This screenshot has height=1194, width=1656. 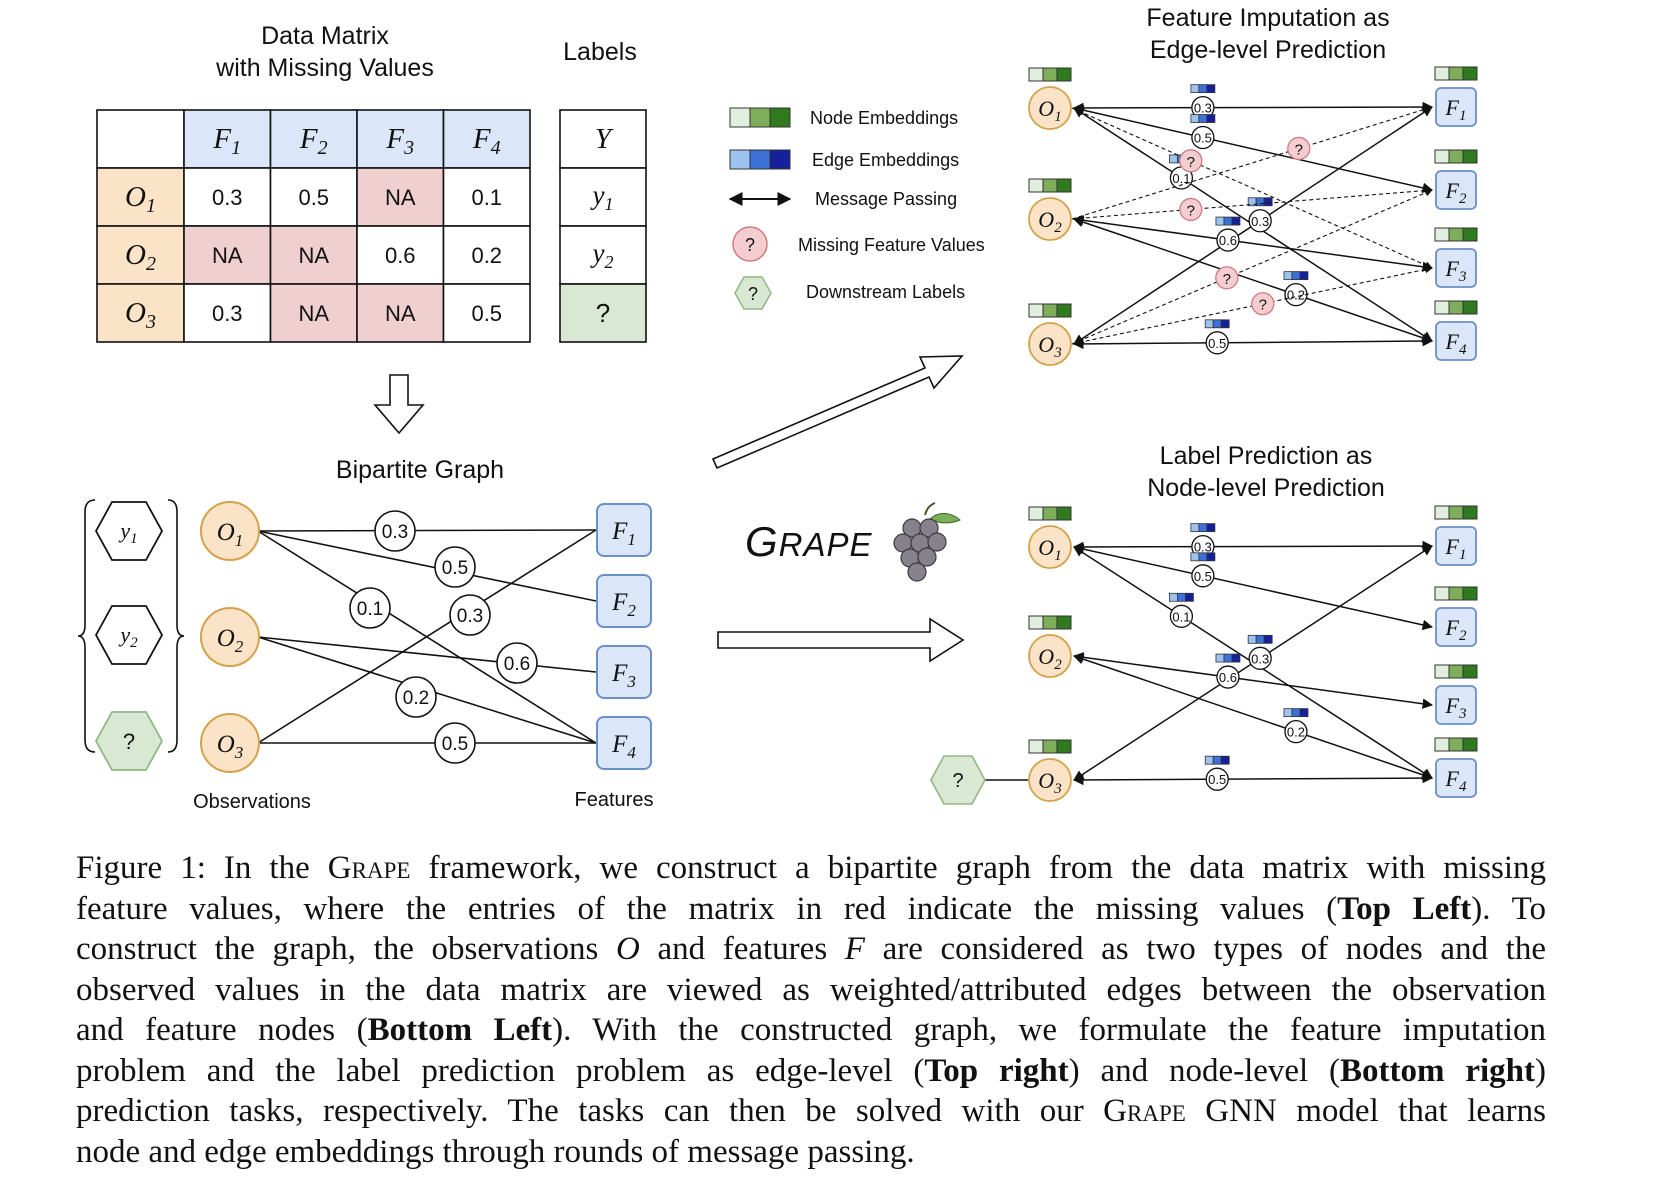 What do you see at coordinates (226, 141) in the screenshot?
I see `matrix-column-header: F1` at bounding box center [226, 141].